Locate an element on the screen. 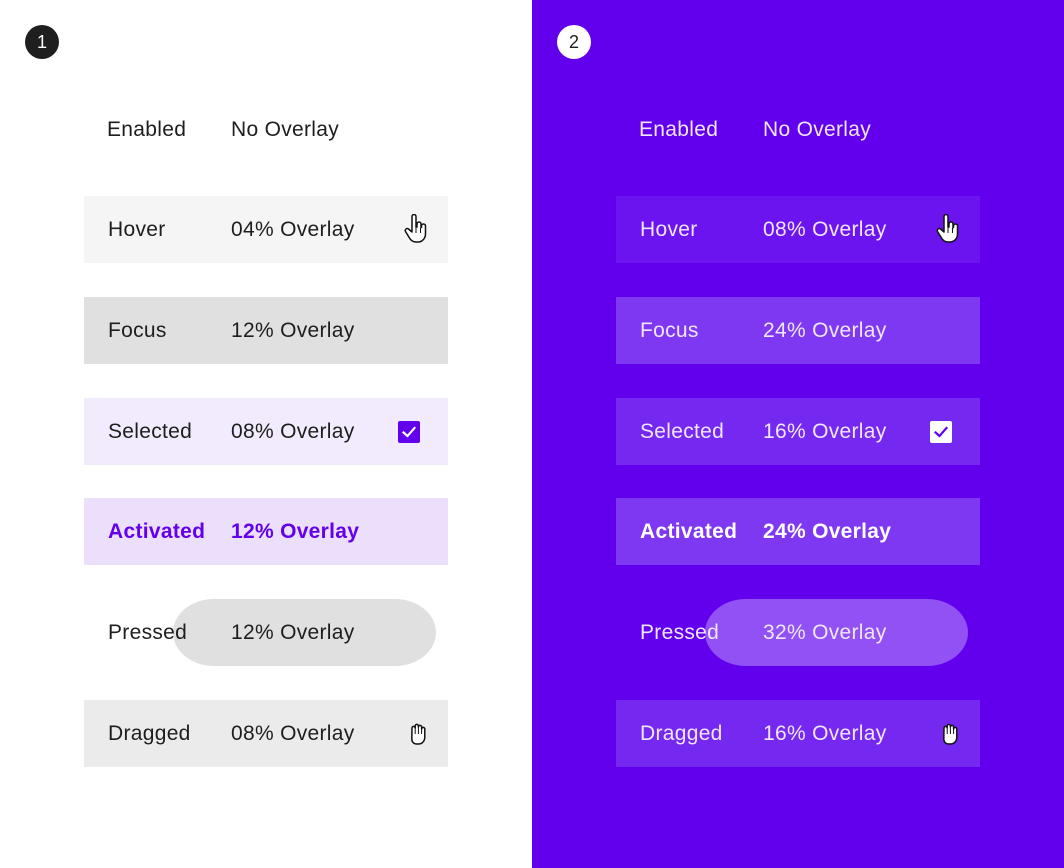  state-row-hover: Hover 08% Overlay is located at coordinates (798, 229).